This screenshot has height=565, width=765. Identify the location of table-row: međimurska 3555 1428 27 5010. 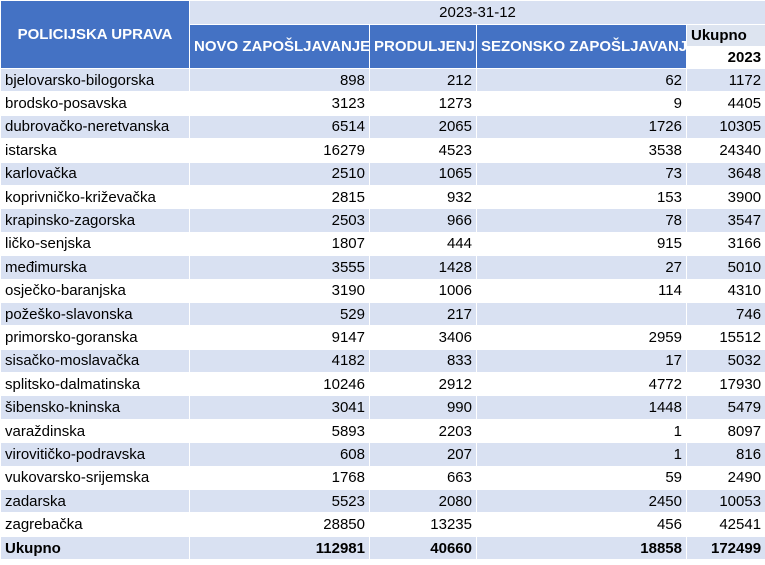
(382, 267).